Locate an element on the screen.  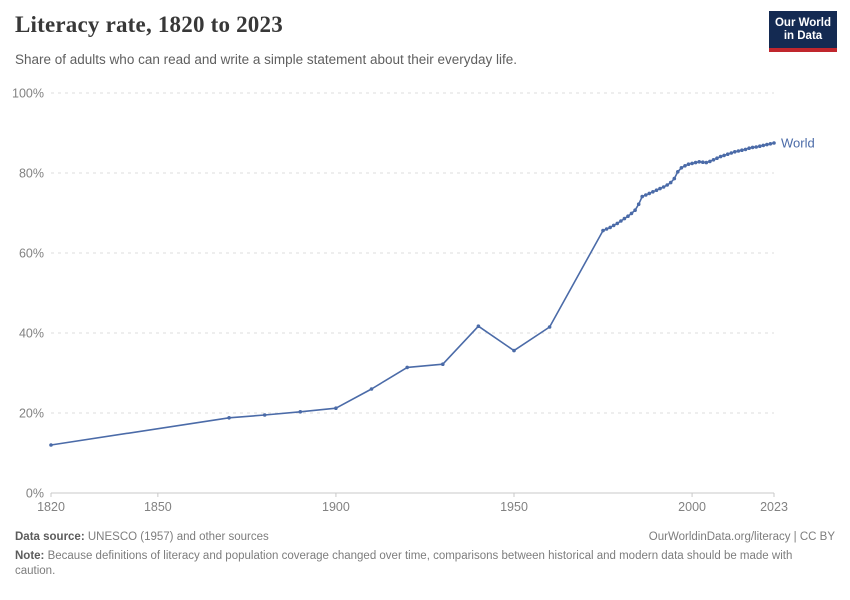
x-axis-label: 1900 is located at coordinates (336, 507).